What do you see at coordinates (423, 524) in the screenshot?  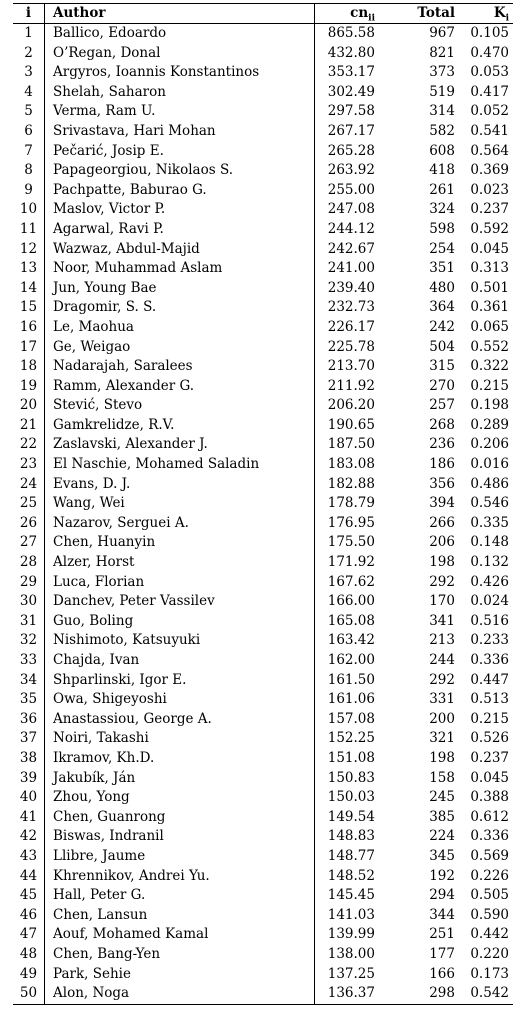 I see `cell-total: 266` at bounding box center [423, 524].